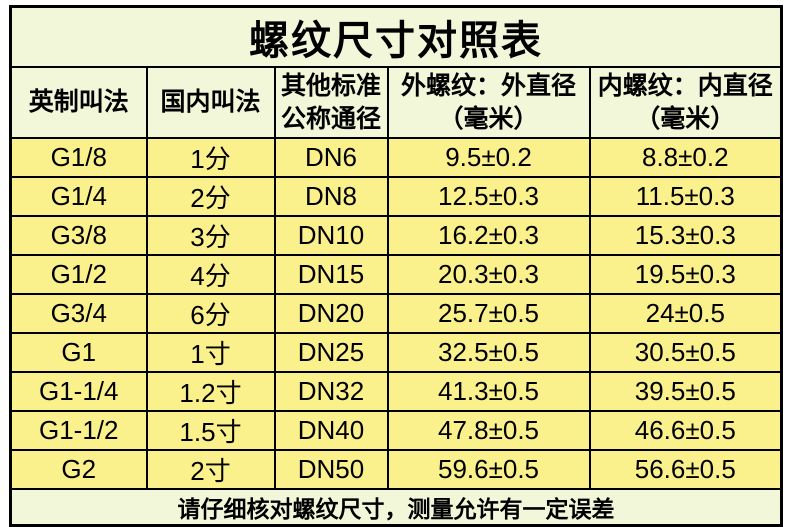 The width and height of the screenshot is (790, 527). I want to click on table-cell: 39.5±0.5, so click(685, 391).